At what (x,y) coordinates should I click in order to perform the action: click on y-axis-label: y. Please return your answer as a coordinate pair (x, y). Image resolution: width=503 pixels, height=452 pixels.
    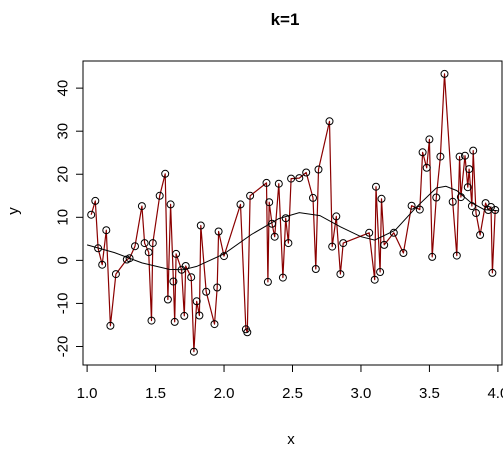
    Looking at the image, I should click on (13, 211).